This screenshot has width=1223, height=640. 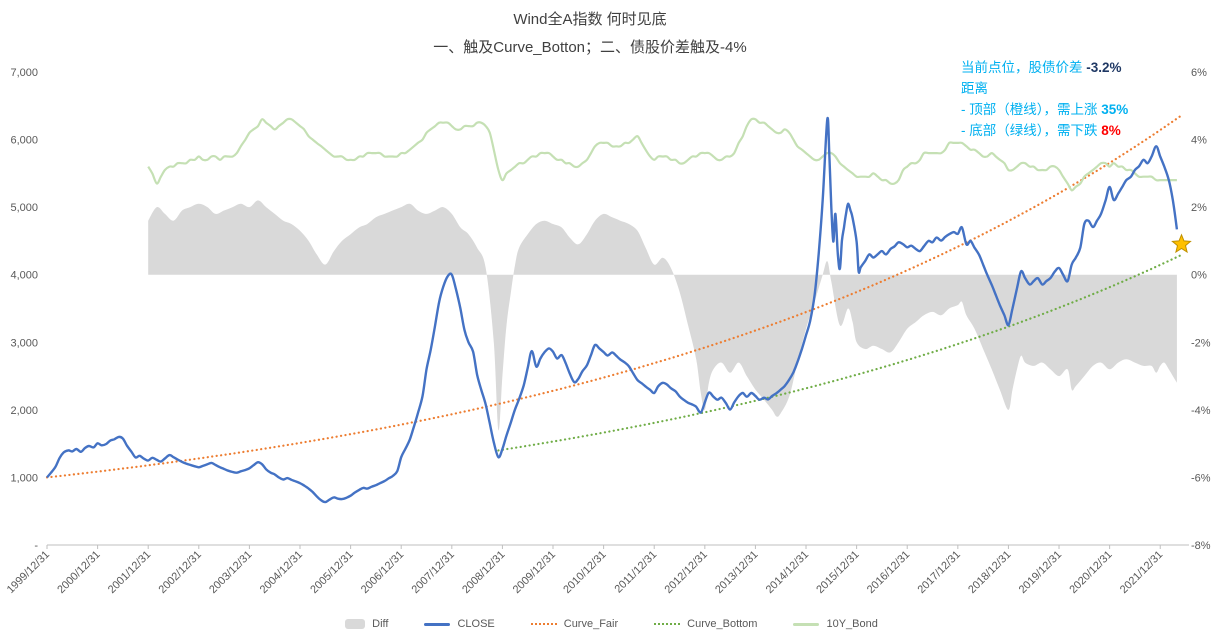 I want to click on x-axis-tick-label: 2009/12/31, so click(x=534, y=572).